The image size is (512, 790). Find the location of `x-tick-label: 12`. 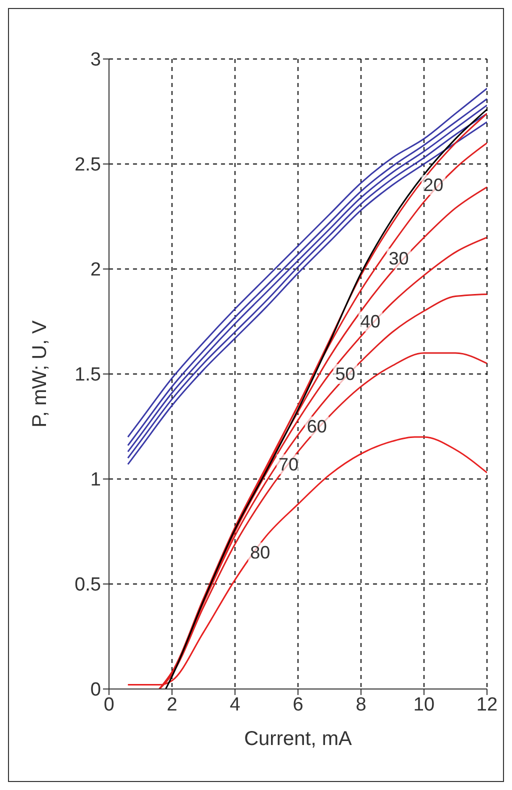

x-tick-label: 12 is located at coordinates (487, 705).